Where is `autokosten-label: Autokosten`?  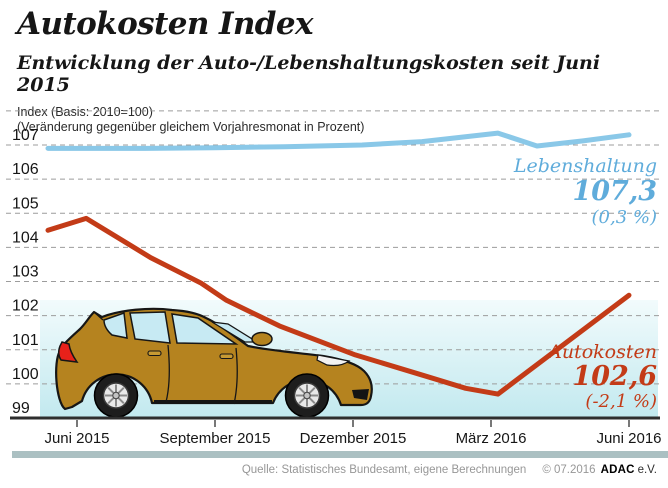 autokosten-label: Autokosten is located at coordinates (601, 352).